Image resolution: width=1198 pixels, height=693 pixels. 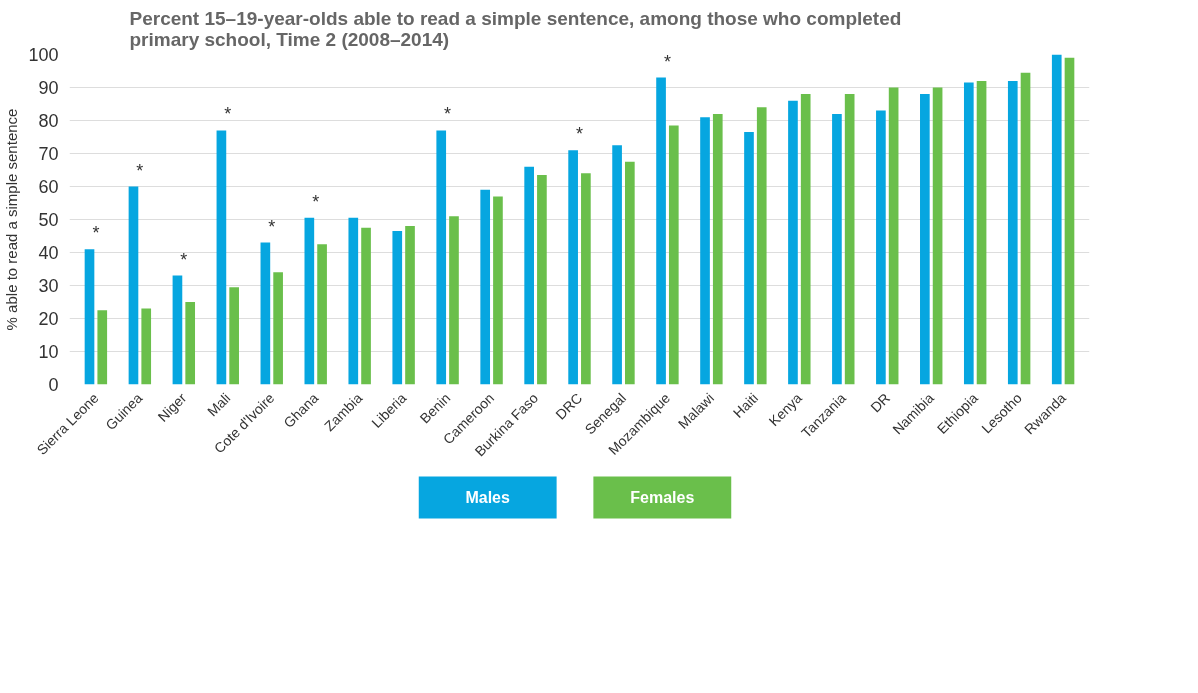 What do you see at coordinates (48, 187) in the screenshot?
I see `y-tick-label: 60` at bounding box center [48, 187].